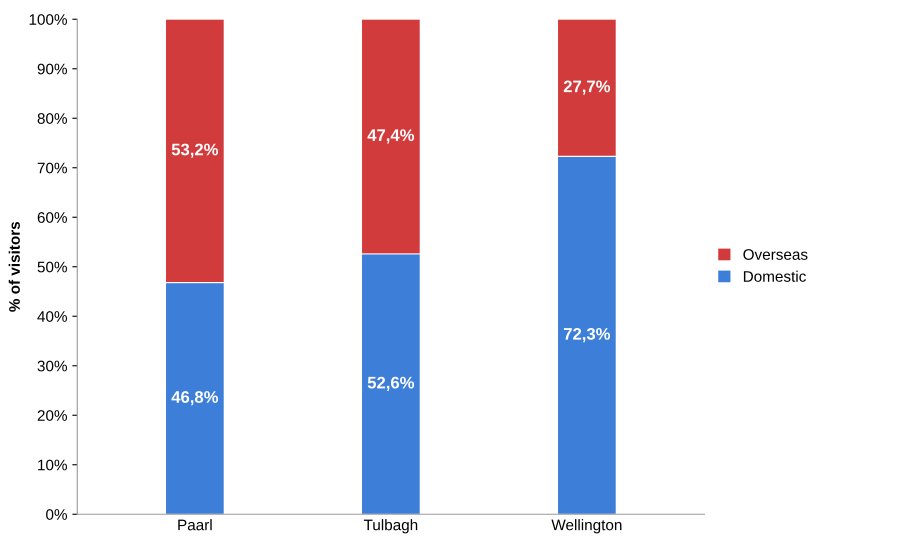  Describe the element at coordinates (52, 316) in the screenshot. I see `y-tick-label: 40%` at that location.